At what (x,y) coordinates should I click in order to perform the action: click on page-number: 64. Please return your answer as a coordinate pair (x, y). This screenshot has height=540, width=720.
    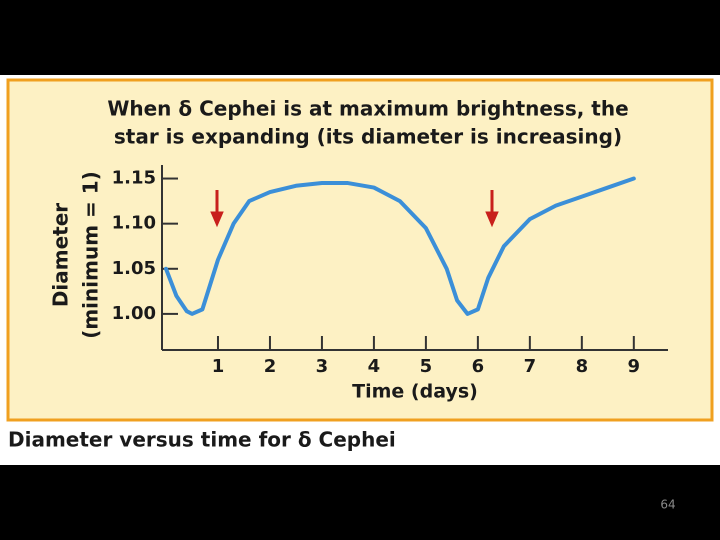
    Looking at the image, I should click on (667, 505).